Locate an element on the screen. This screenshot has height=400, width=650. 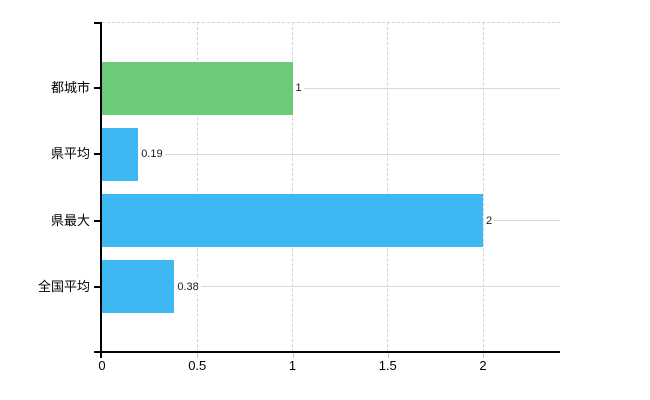
category-label: 県平均 is located at coordinates (70, 154).